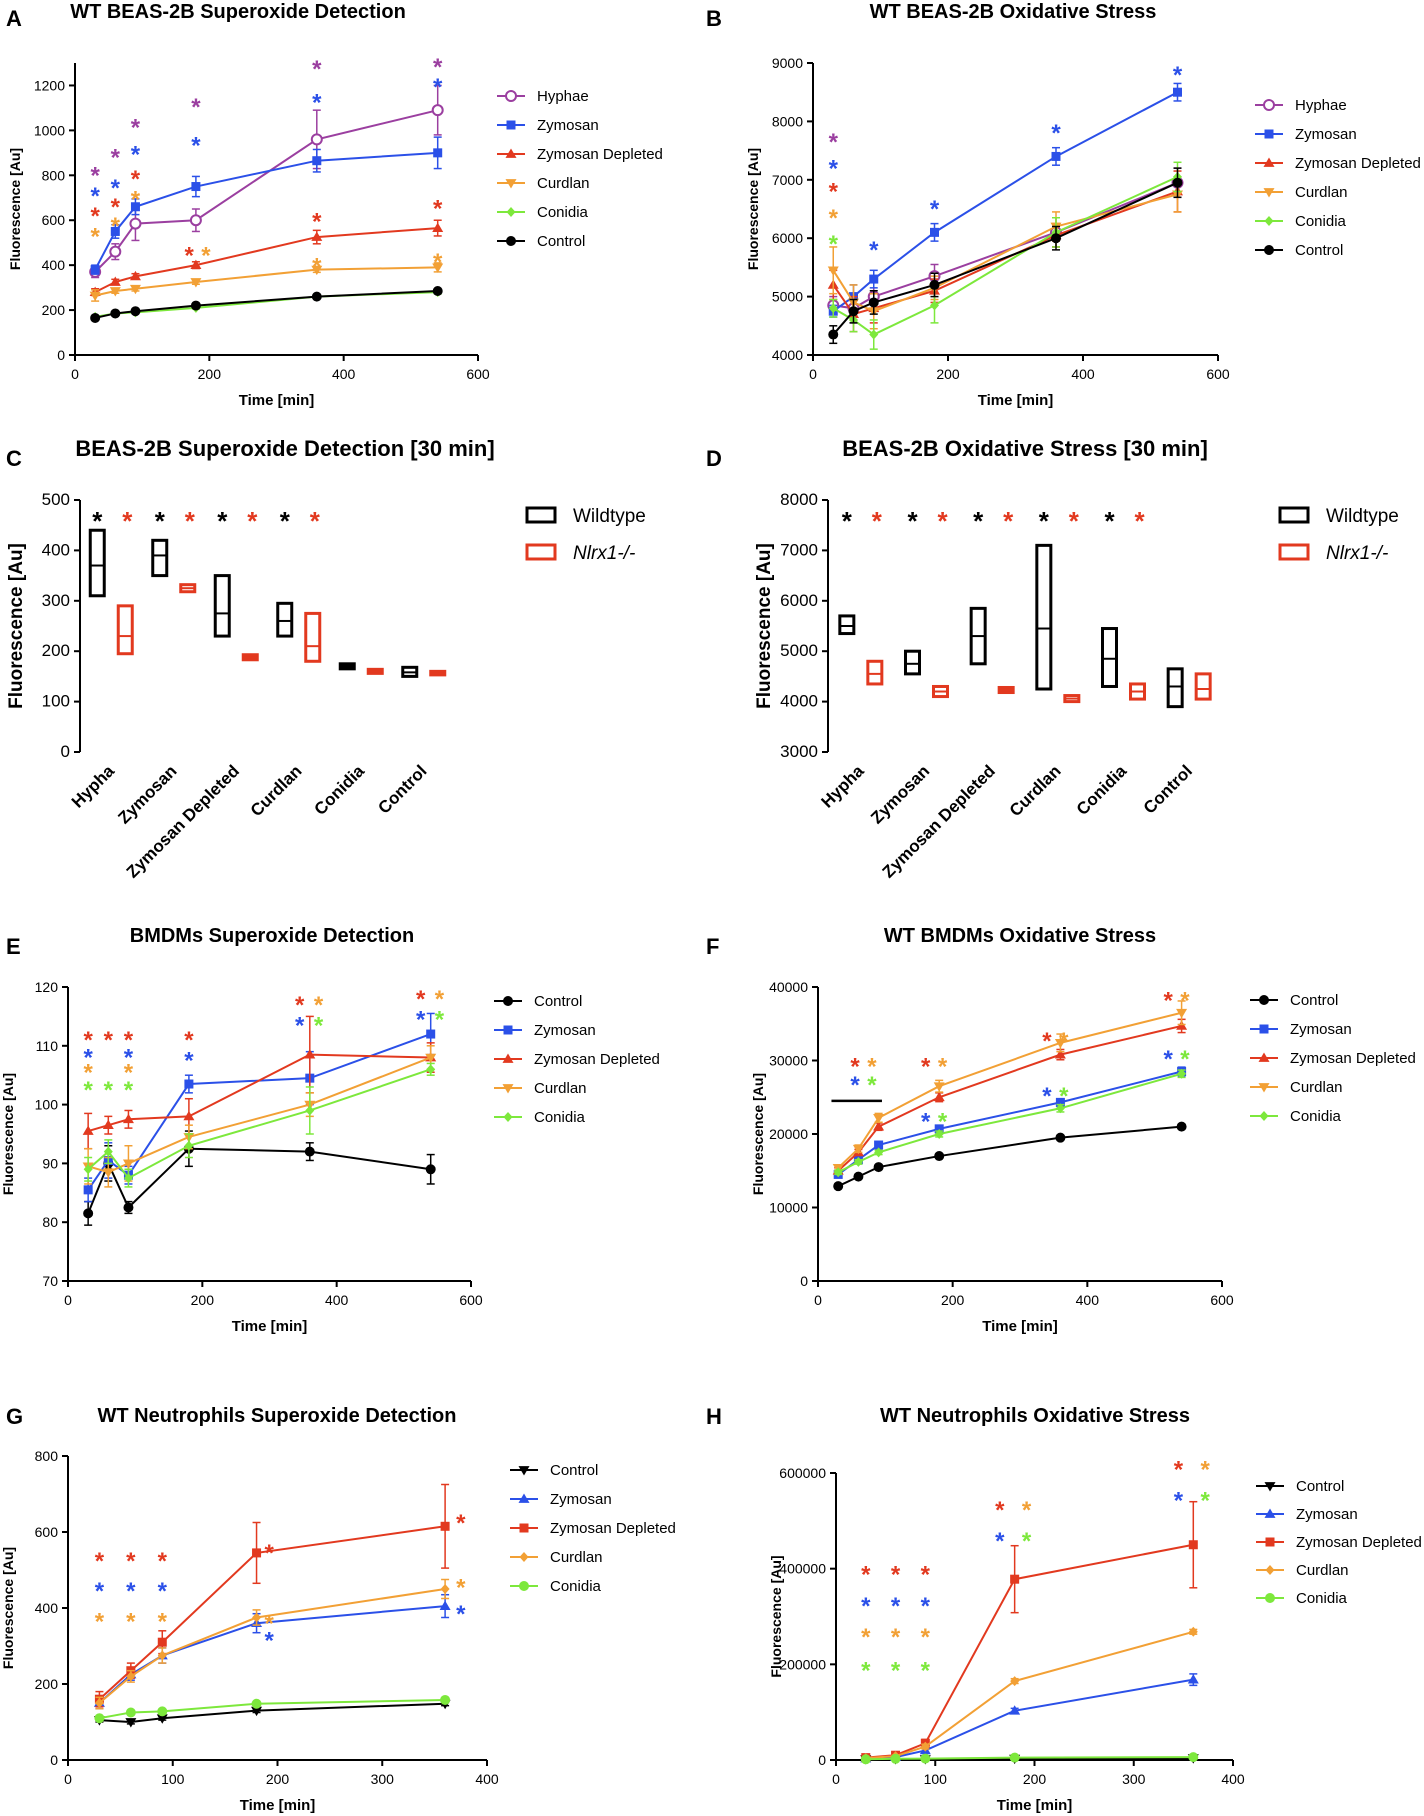 This screenshot has height=1816, width=1424. I want to click on y-tick-label: 7000, so click(787, 180).